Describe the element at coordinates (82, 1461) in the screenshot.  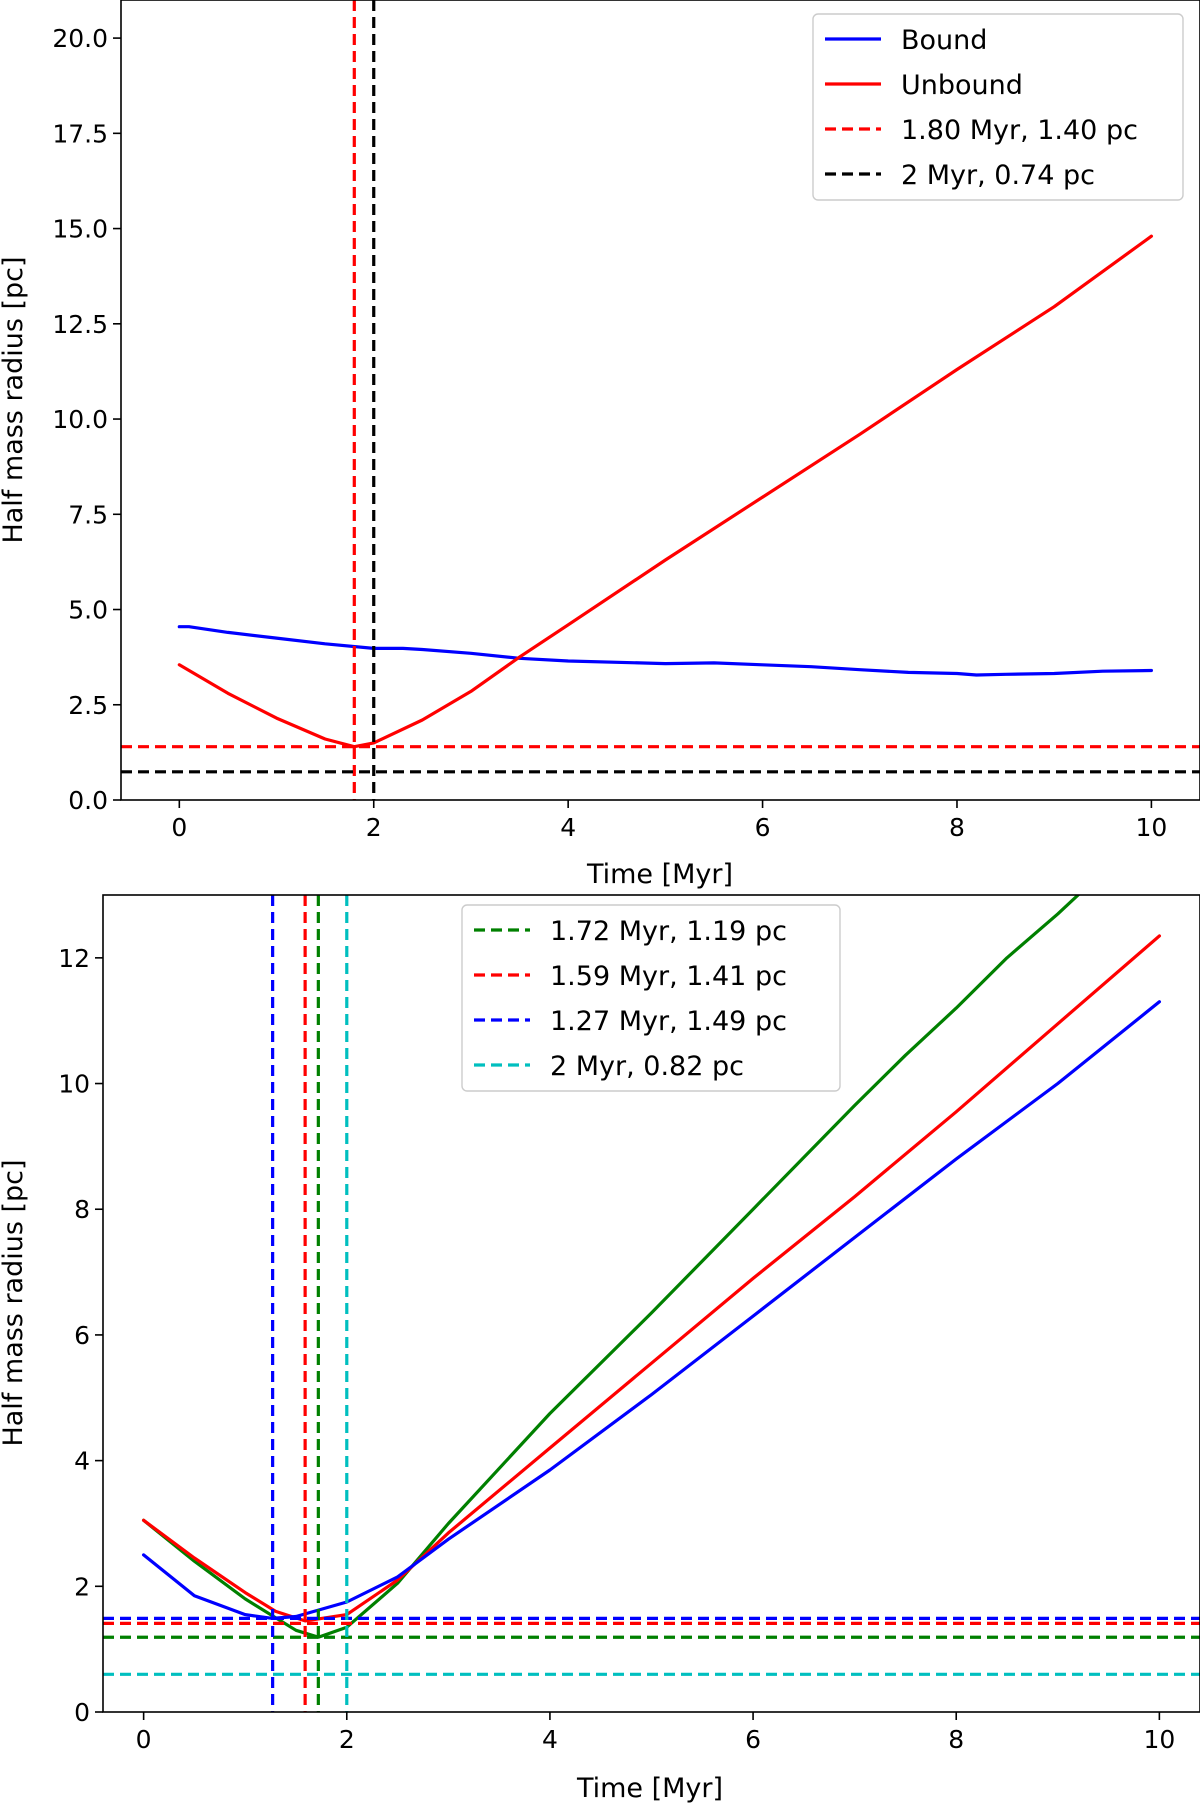
I see `bottom-chart-y-tick-label: 4` at that location.